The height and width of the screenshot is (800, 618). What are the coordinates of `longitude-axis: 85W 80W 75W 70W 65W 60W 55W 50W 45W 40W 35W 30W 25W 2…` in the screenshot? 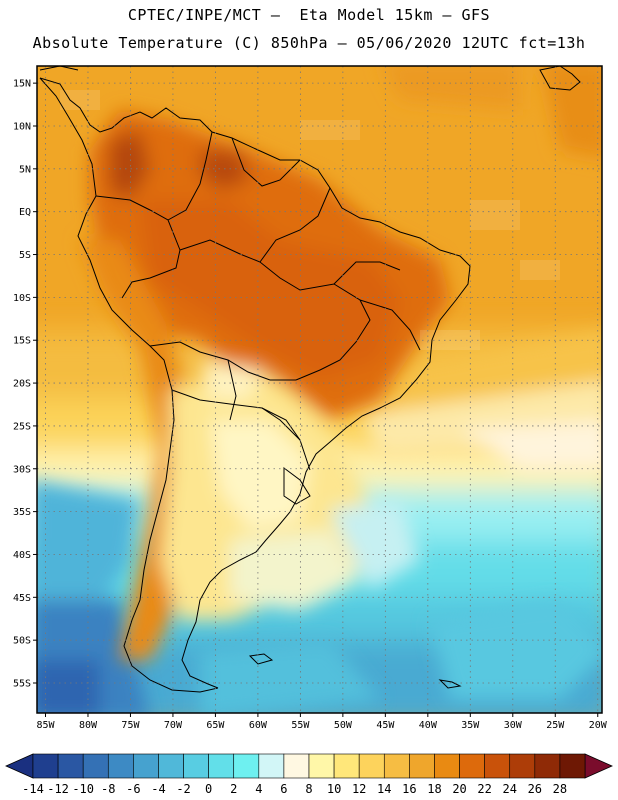 It's located at (322, 722).